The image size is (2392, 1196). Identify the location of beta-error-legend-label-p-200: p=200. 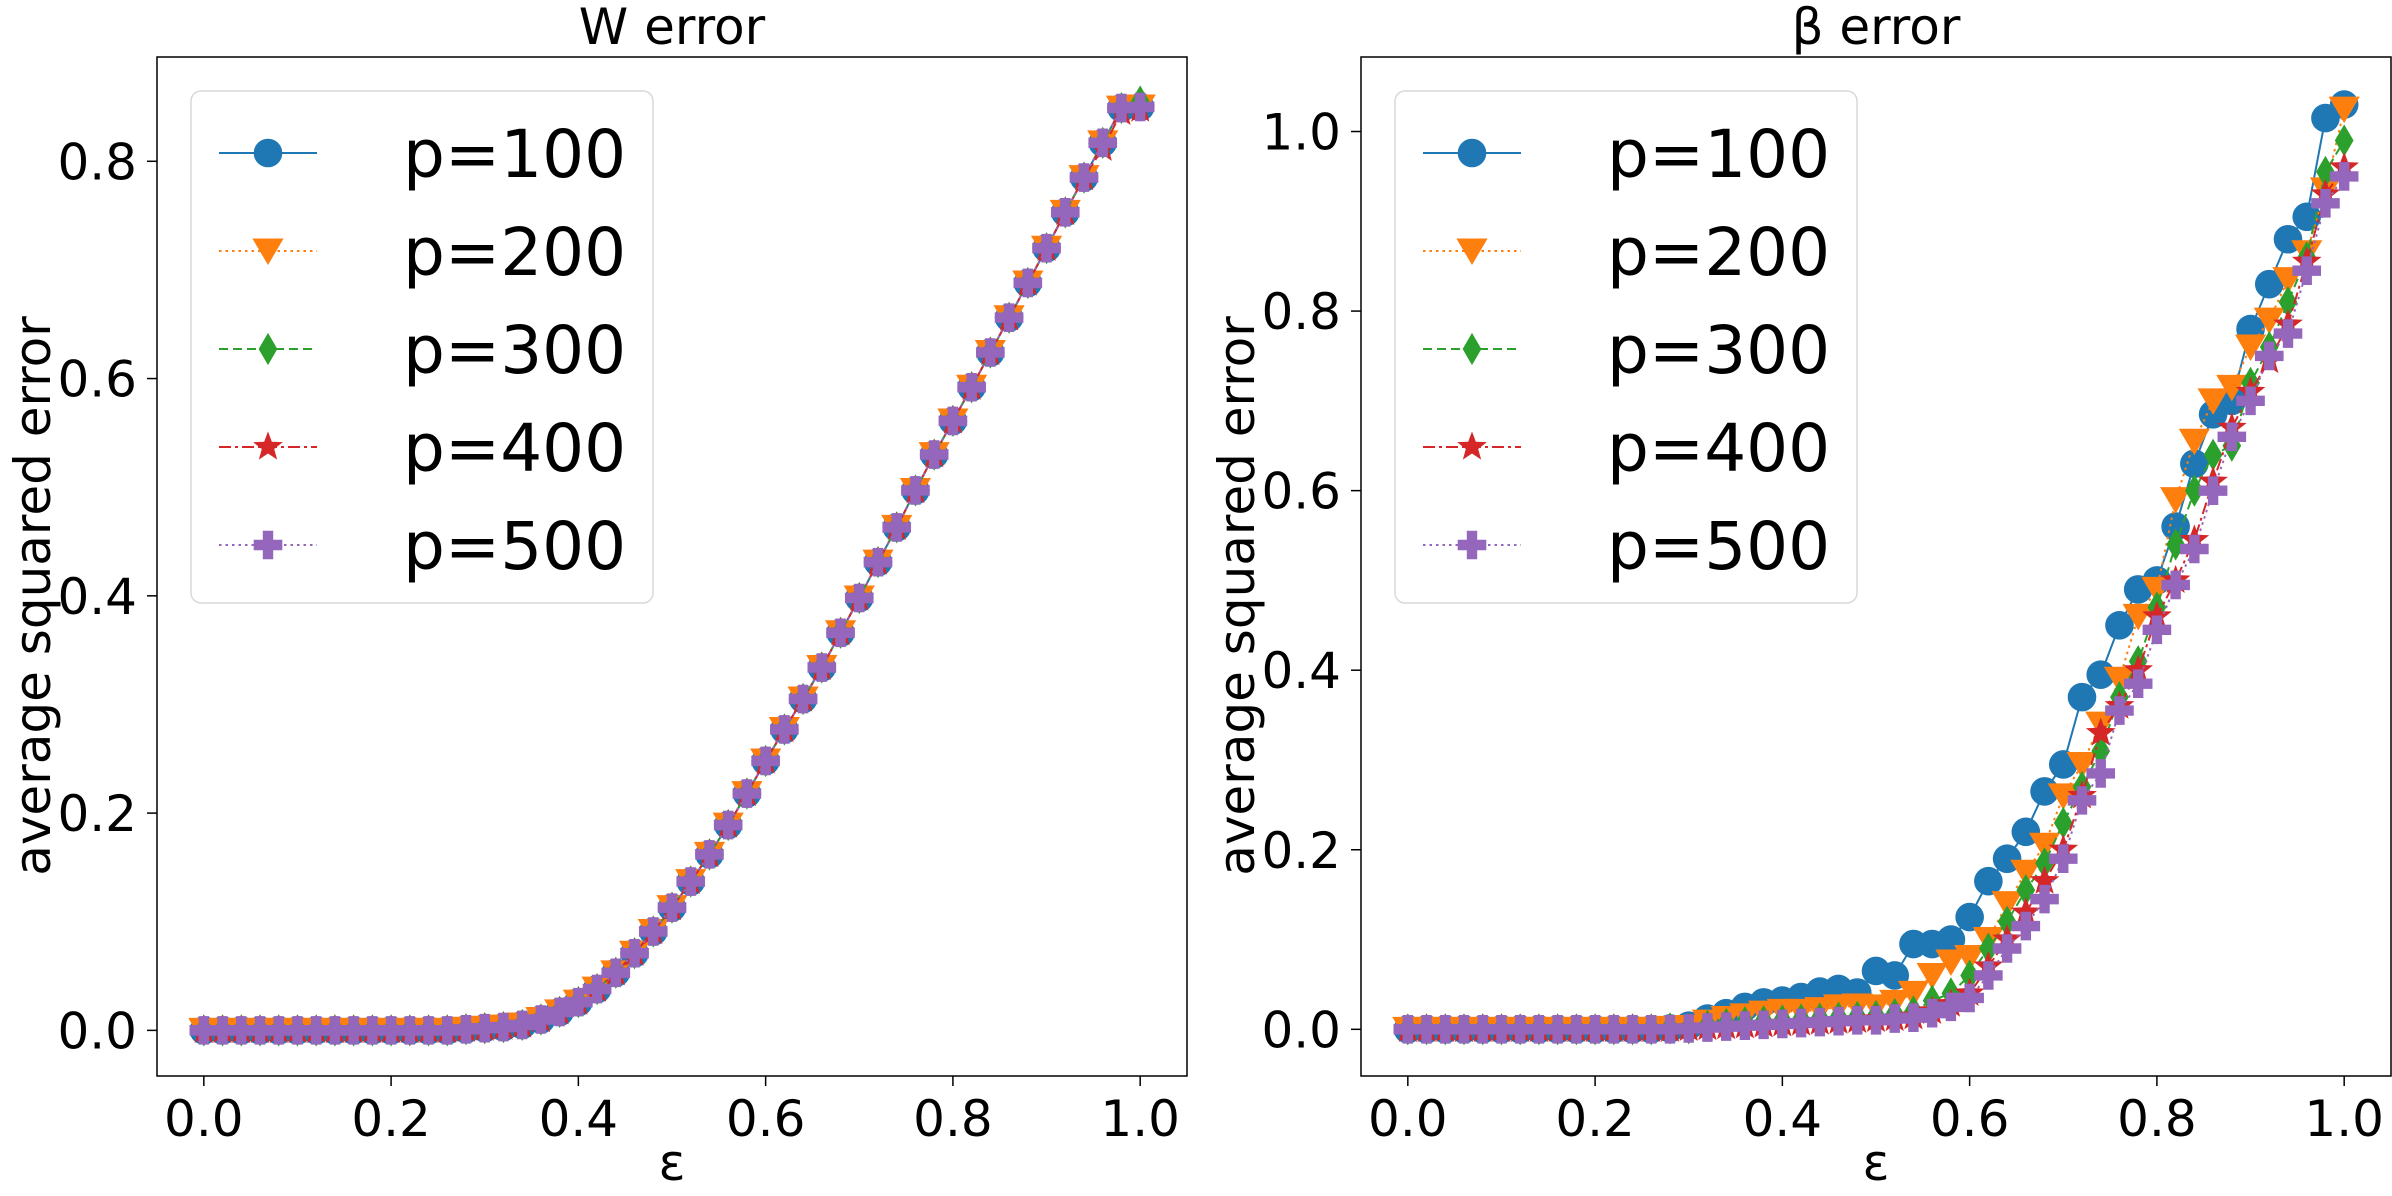
(1718, 252).